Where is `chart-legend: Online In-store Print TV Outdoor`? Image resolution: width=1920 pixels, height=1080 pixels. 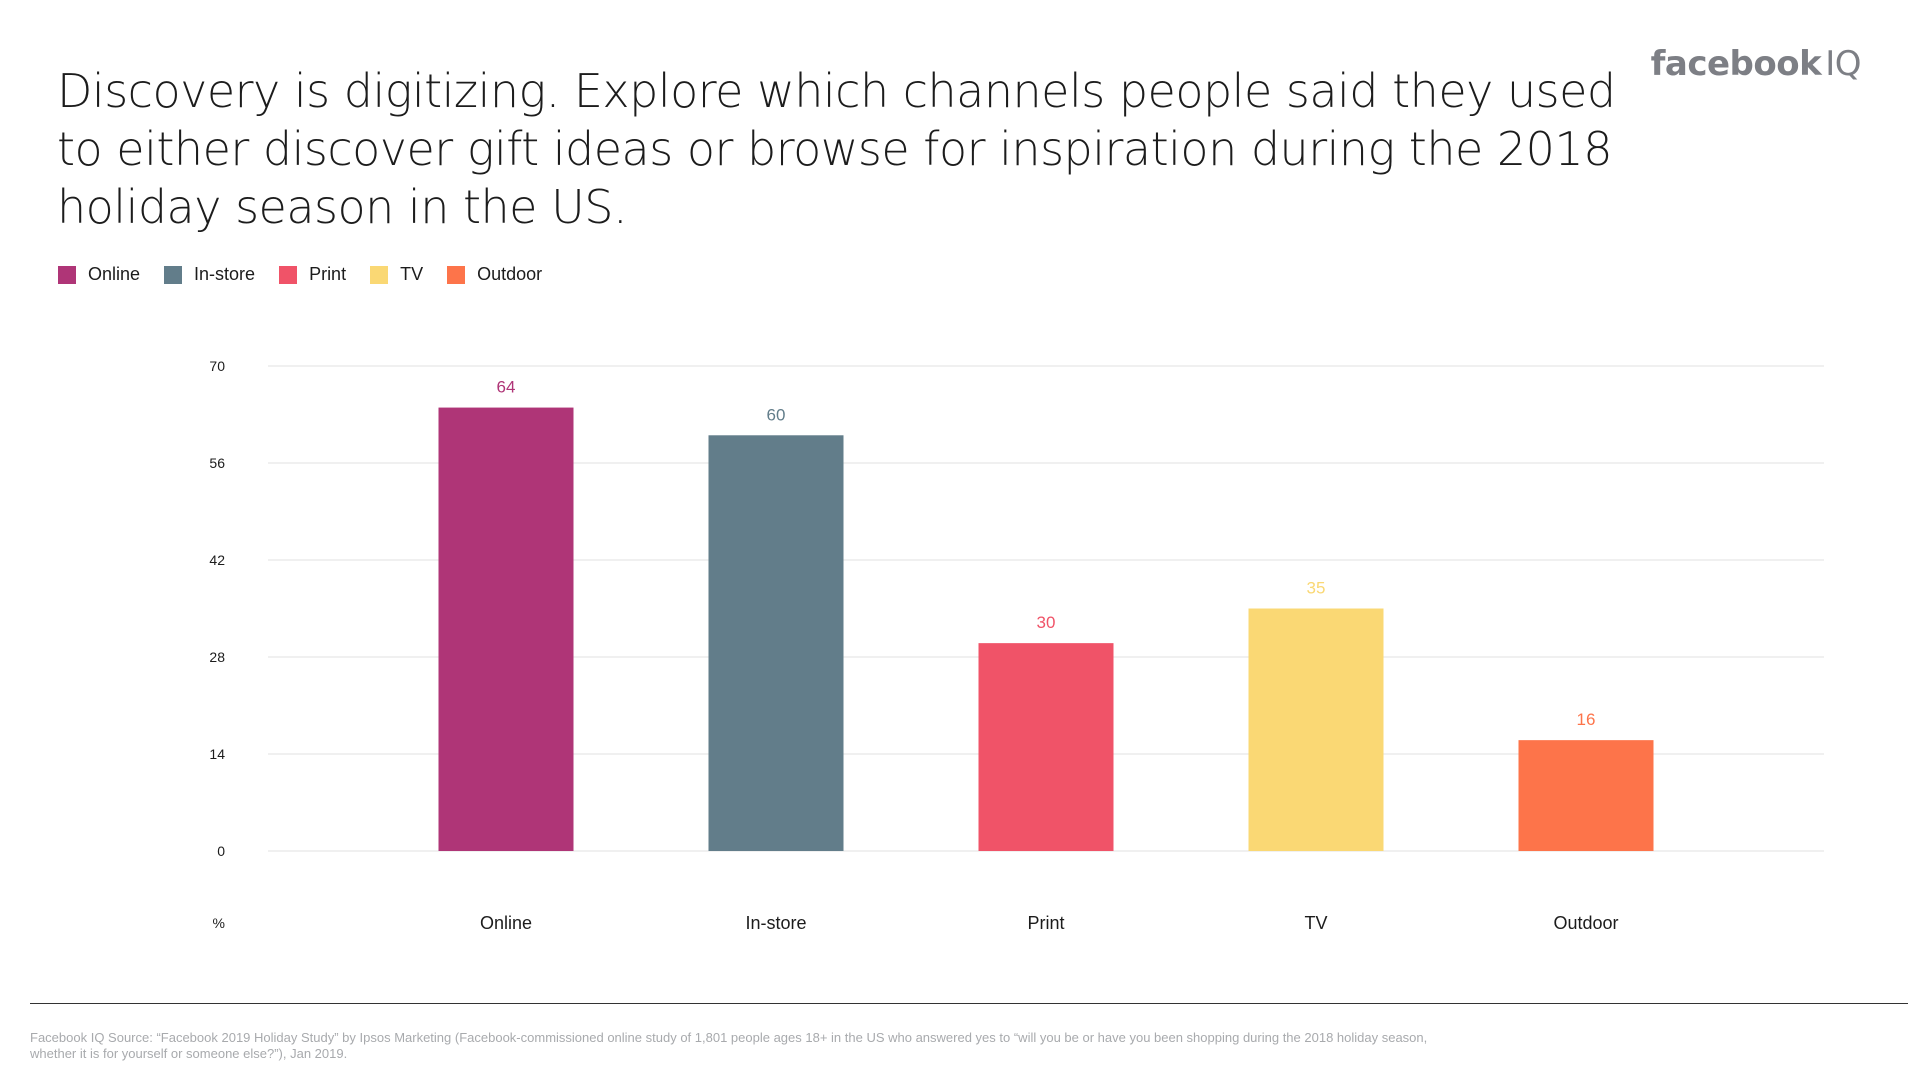
chart-legend: Online In-store Print TV Outdoor is located at coordinates (312, 274).